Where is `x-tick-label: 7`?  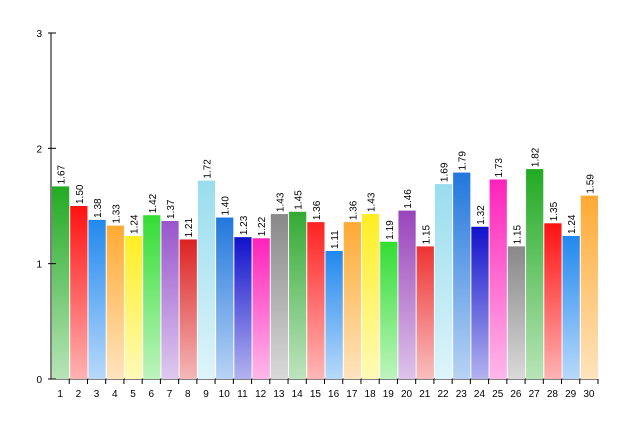
x-tick-label: 7 is located at coordinates (170, 394).